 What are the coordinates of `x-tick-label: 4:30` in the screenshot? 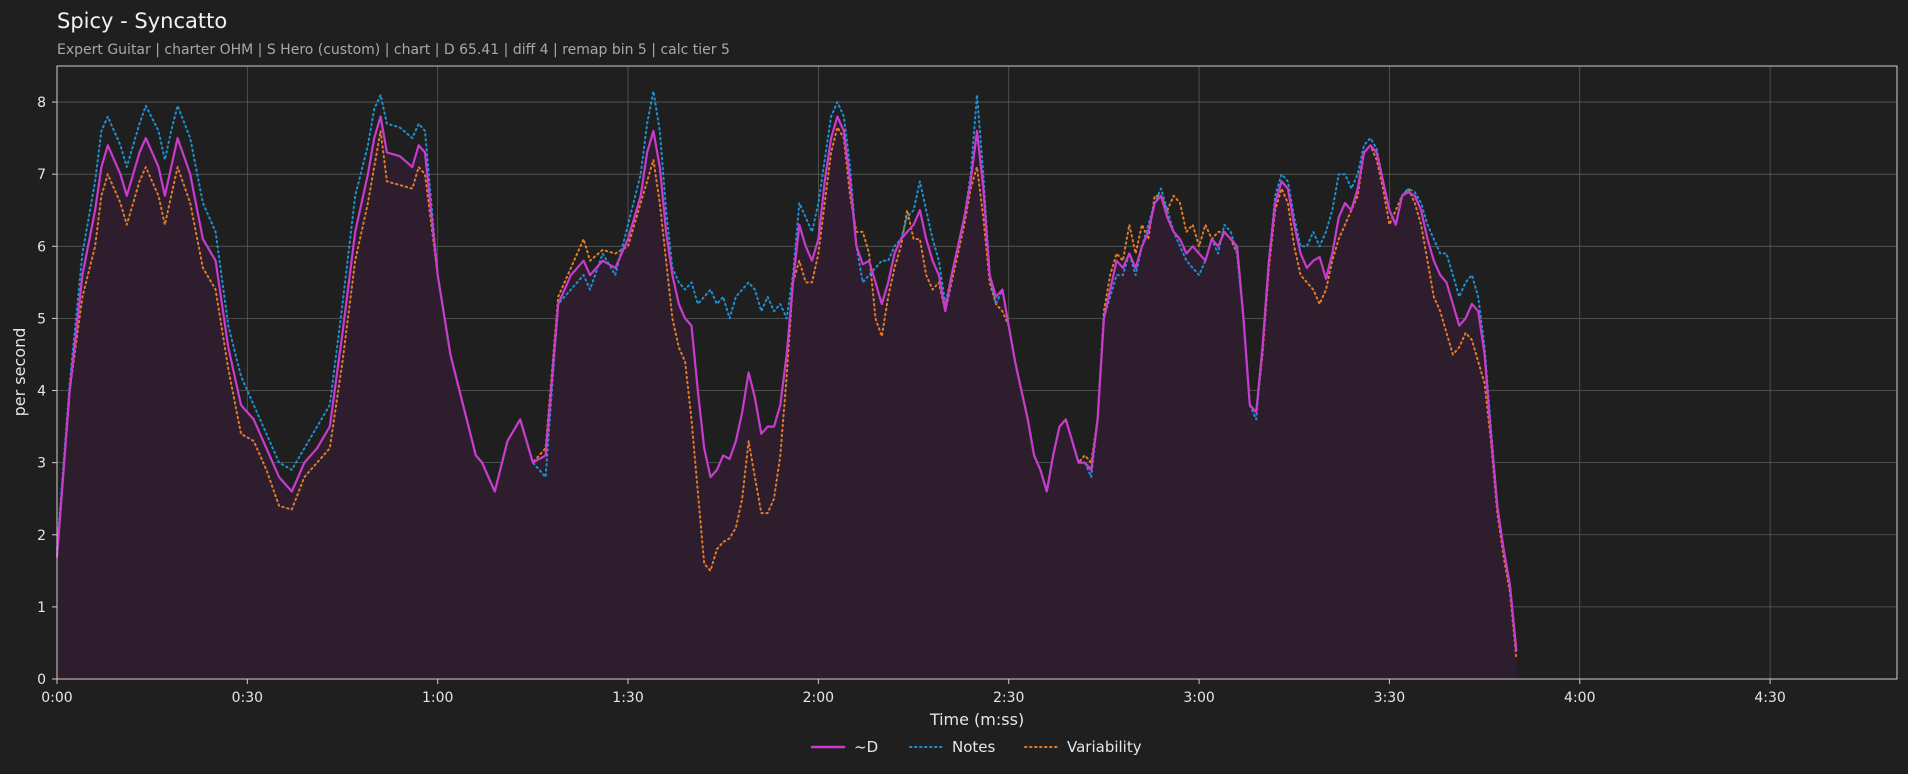 It's located at (1769, 698).